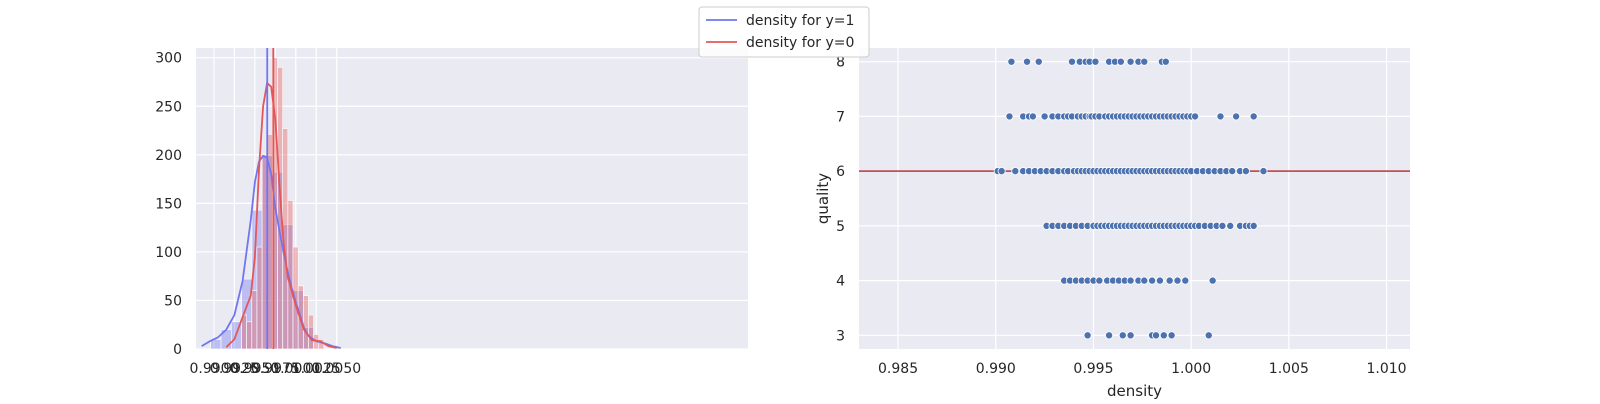 The width and height of the screenshot is (1600, 404). I want to click on y-tick-label: 3, so click(840, 336).